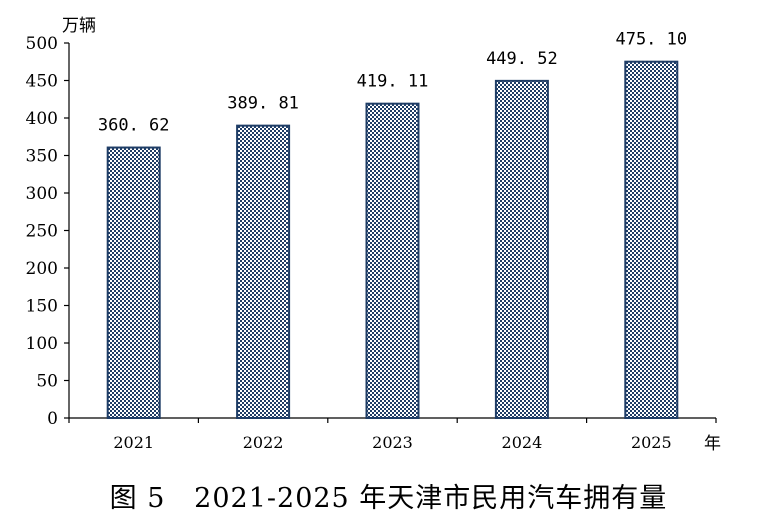 The height and width of the screenshot is (528, 777). I want to click on y-tick-label: 400, so click(42, 119).